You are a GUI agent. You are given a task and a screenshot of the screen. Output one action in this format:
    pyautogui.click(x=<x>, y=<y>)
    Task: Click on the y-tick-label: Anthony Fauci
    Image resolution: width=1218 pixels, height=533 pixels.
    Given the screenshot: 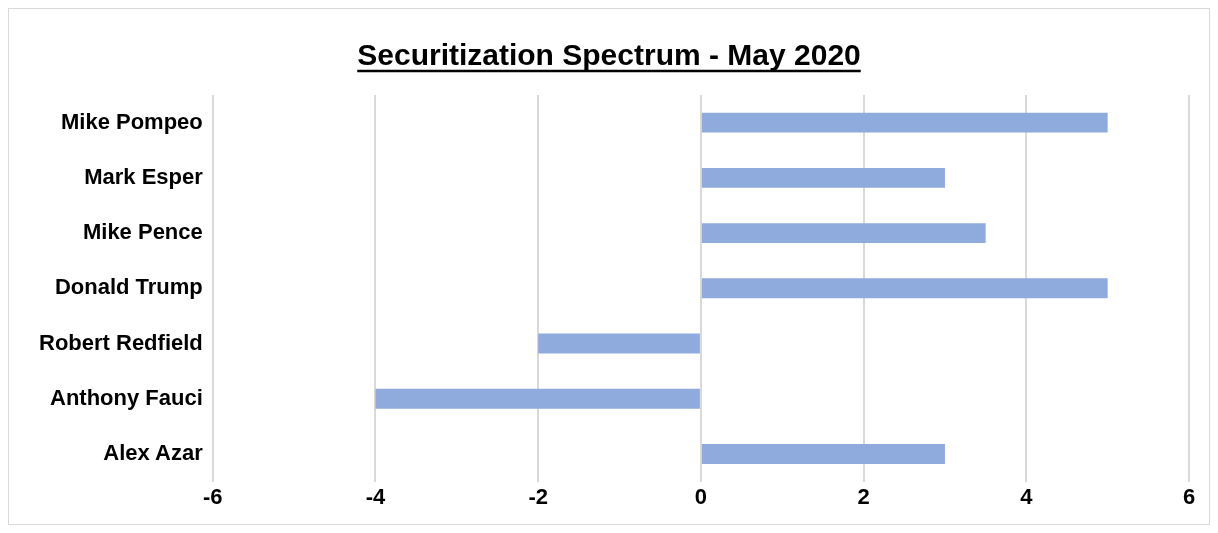 What is the action you would take?
    pyautogui.click(x=126, y=397)
    